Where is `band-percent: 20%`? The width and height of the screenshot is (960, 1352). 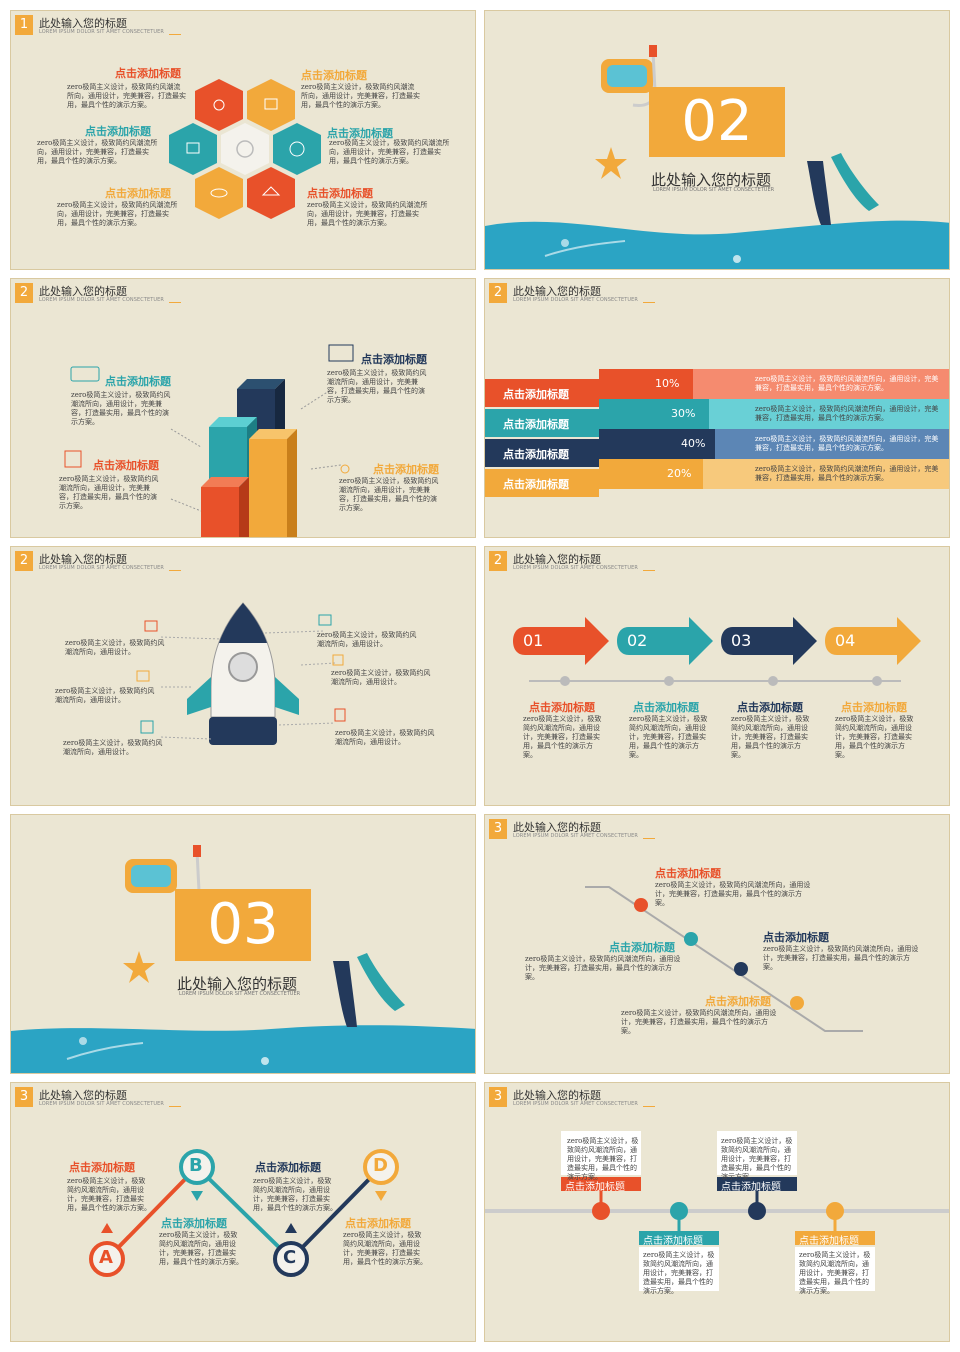
band-percent: 20% is located at coordinates (679, 473).